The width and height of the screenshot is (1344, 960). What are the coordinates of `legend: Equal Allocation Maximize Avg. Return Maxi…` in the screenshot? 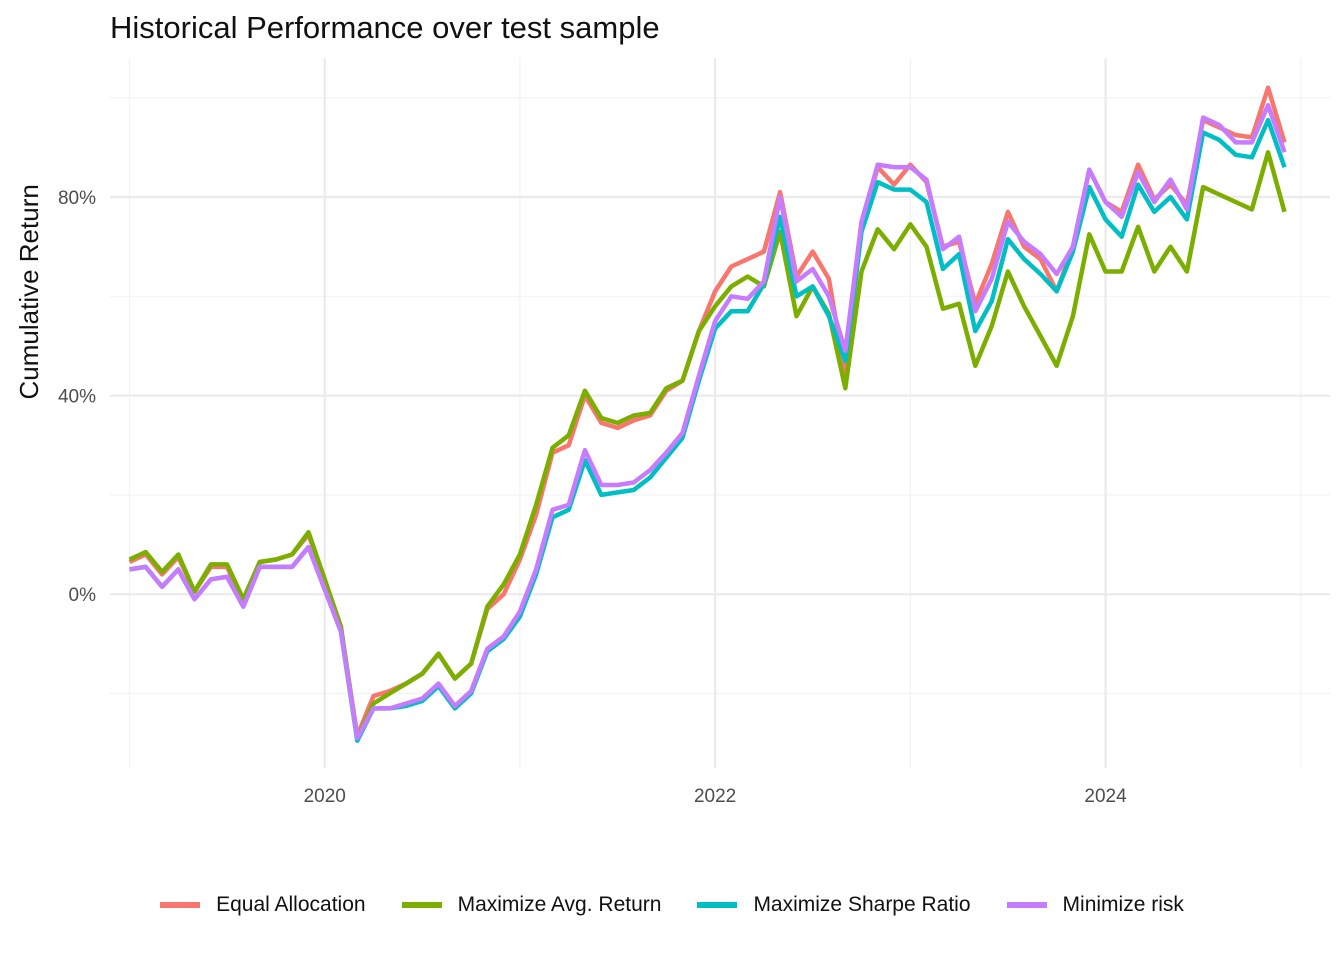 It's located at (672, 905).